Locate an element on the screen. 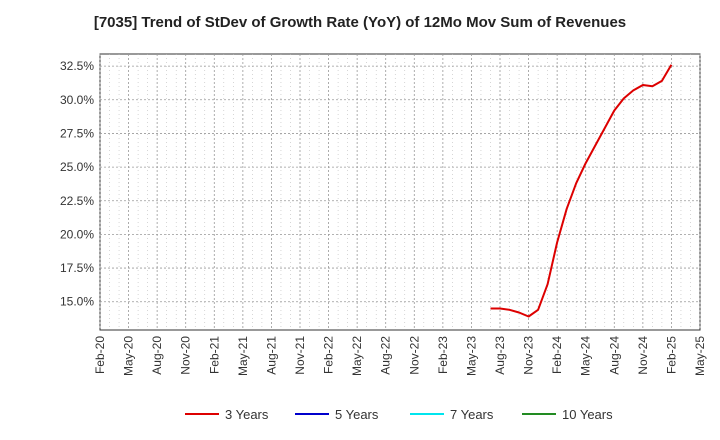  x-tick-label: May-24 is located at coordinates (586, 356).